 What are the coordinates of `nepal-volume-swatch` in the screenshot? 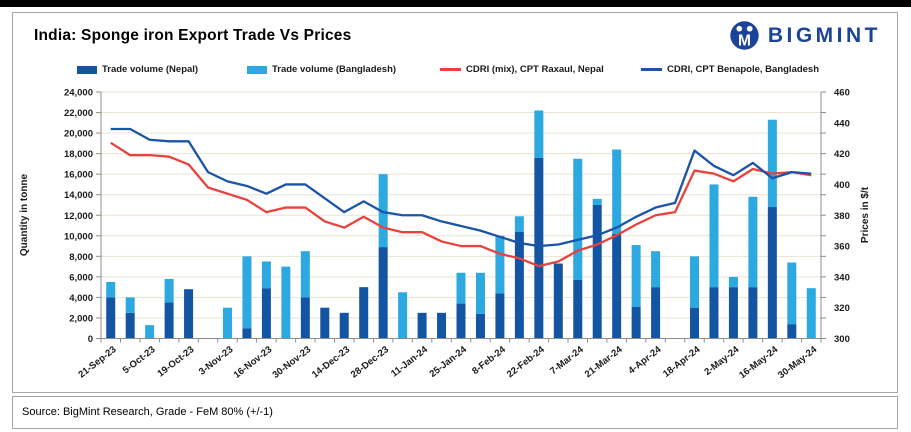 It's located at (87, 69).